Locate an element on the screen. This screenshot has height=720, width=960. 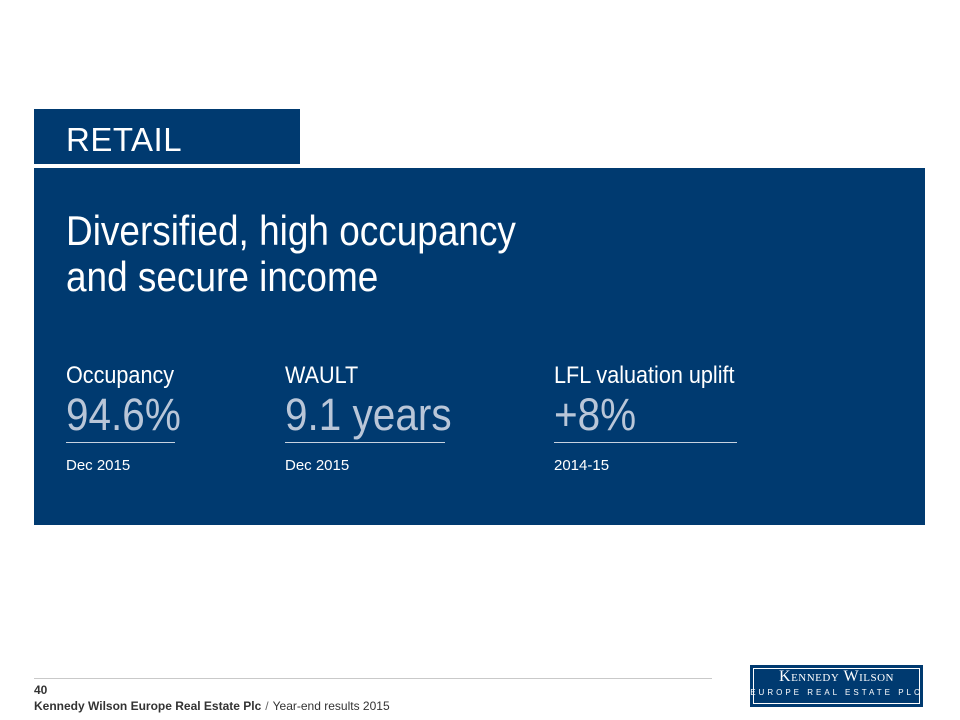
headline-line-1: Diversified, high occupancy is located at coordinates (291, 230).